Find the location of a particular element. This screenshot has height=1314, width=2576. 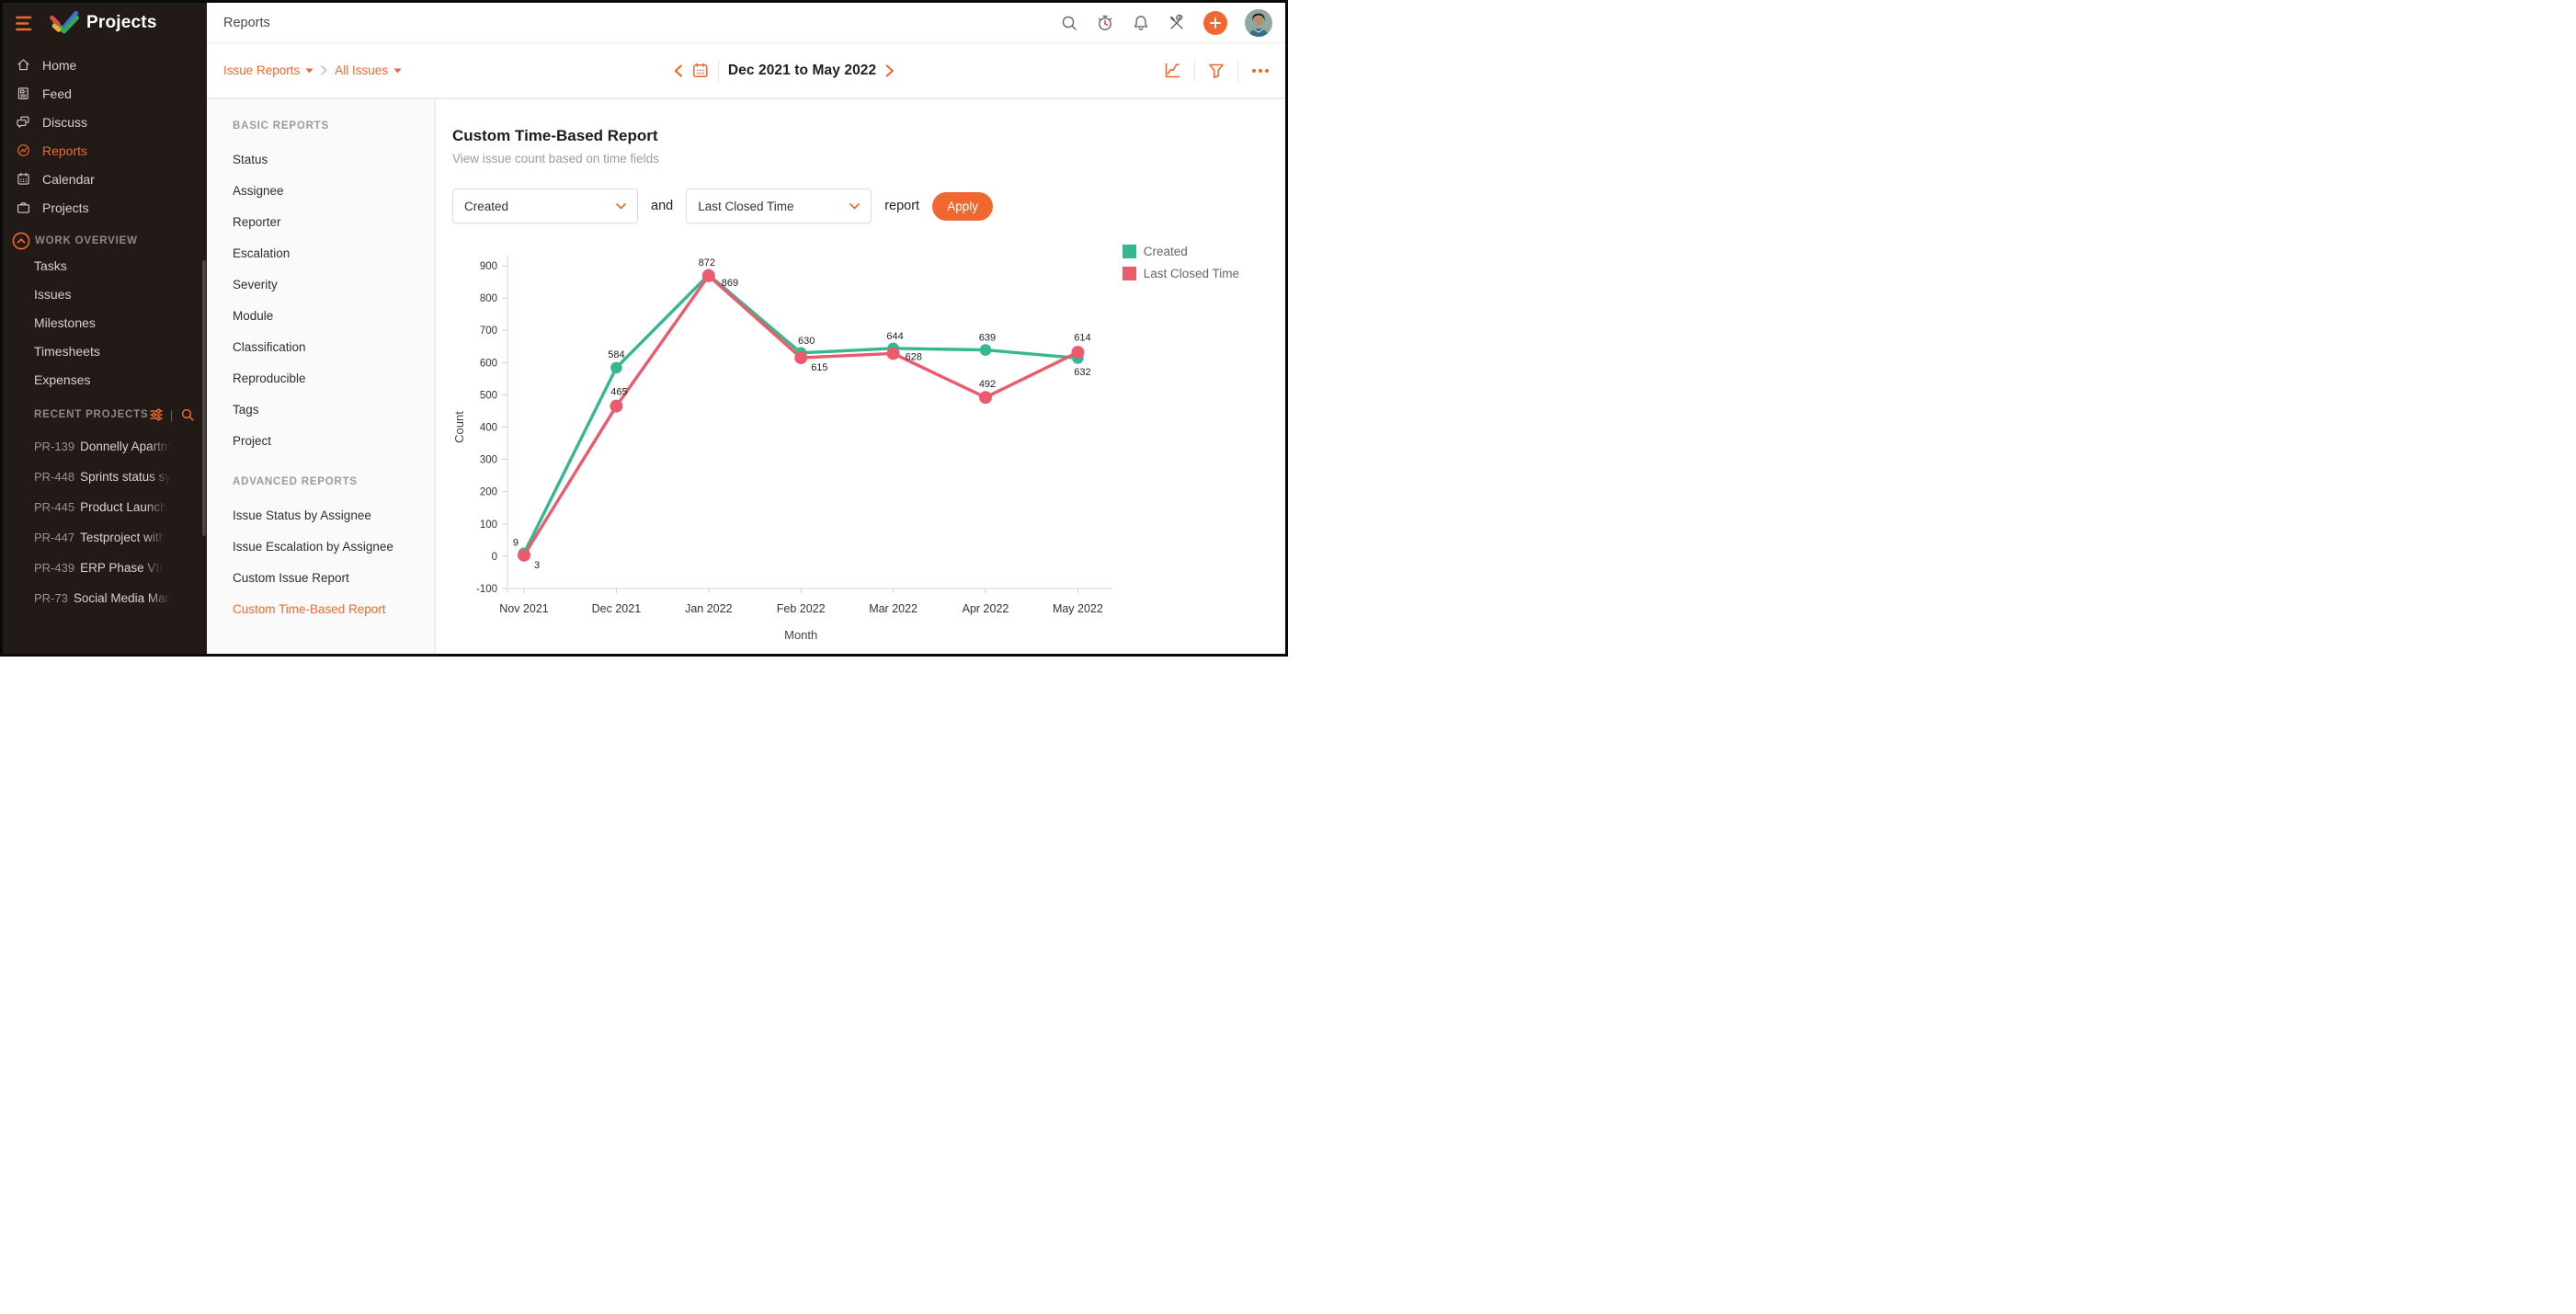

sidebar-sub-item: Issues is located at coordinates (53, 294).